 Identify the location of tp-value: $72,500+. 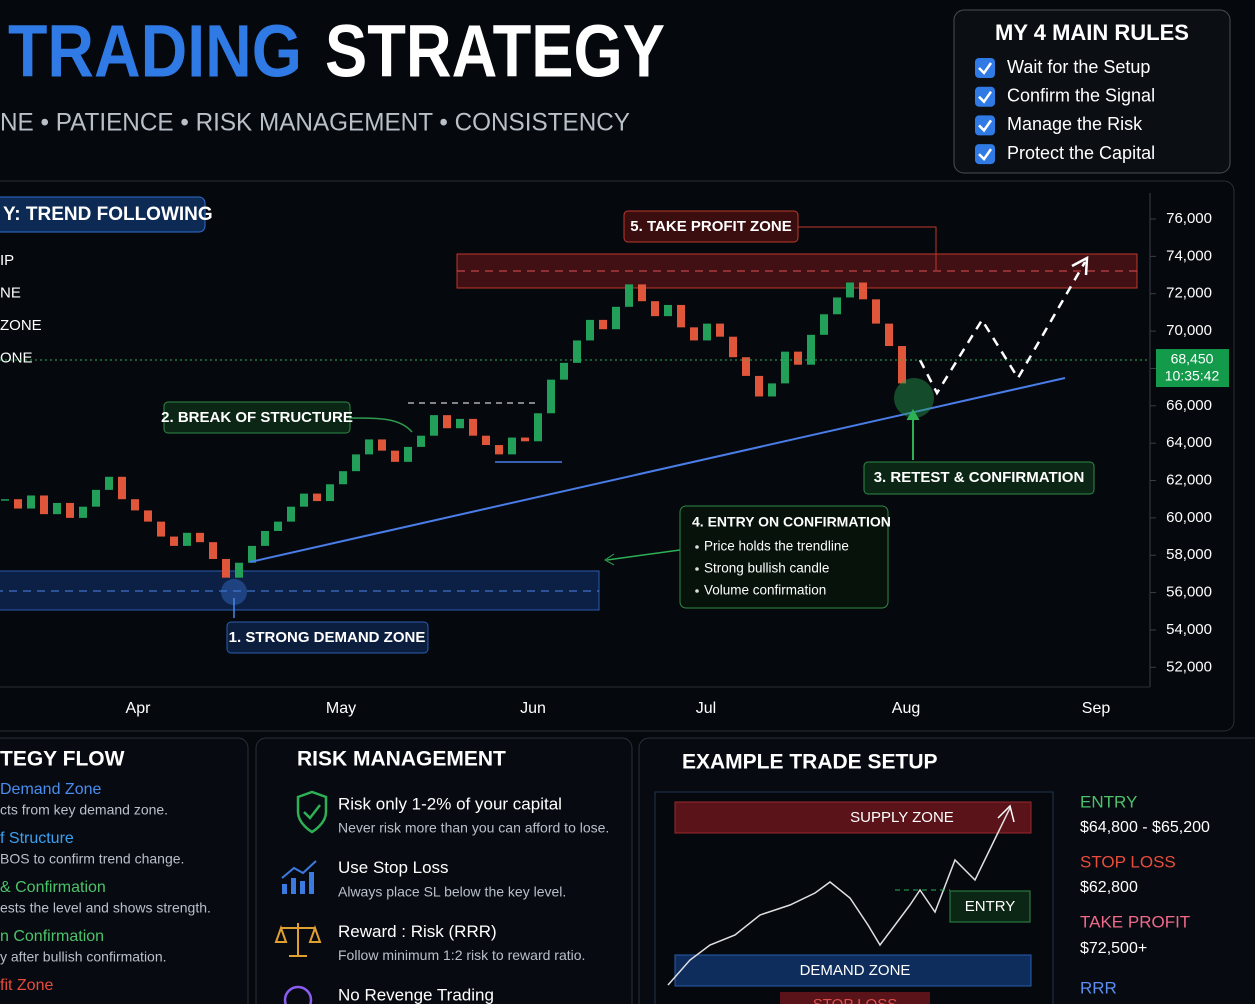
(1113, 948).